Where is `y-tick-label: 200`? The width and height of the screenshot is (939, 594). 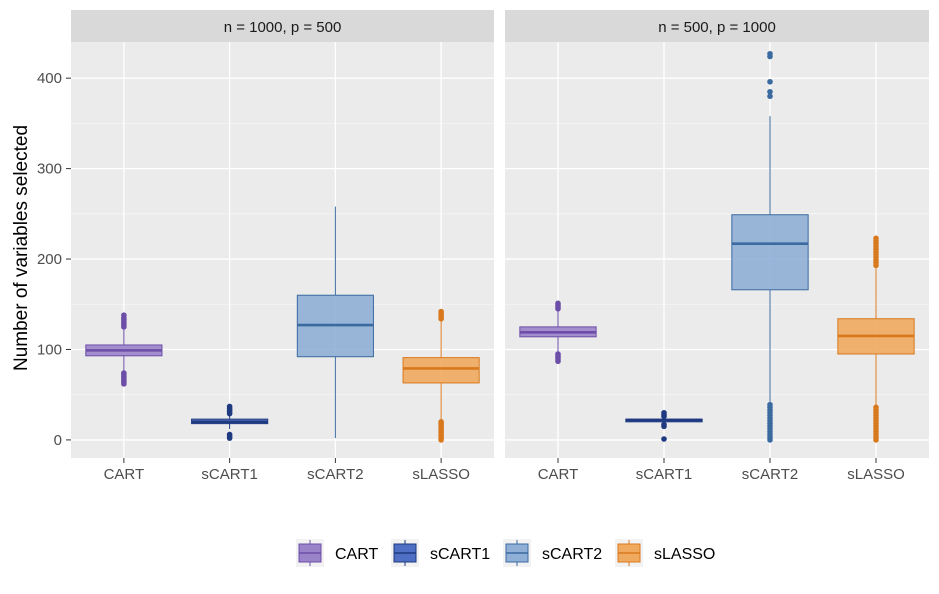 y-tick-label: 200 is located at coordinates (49, 259).